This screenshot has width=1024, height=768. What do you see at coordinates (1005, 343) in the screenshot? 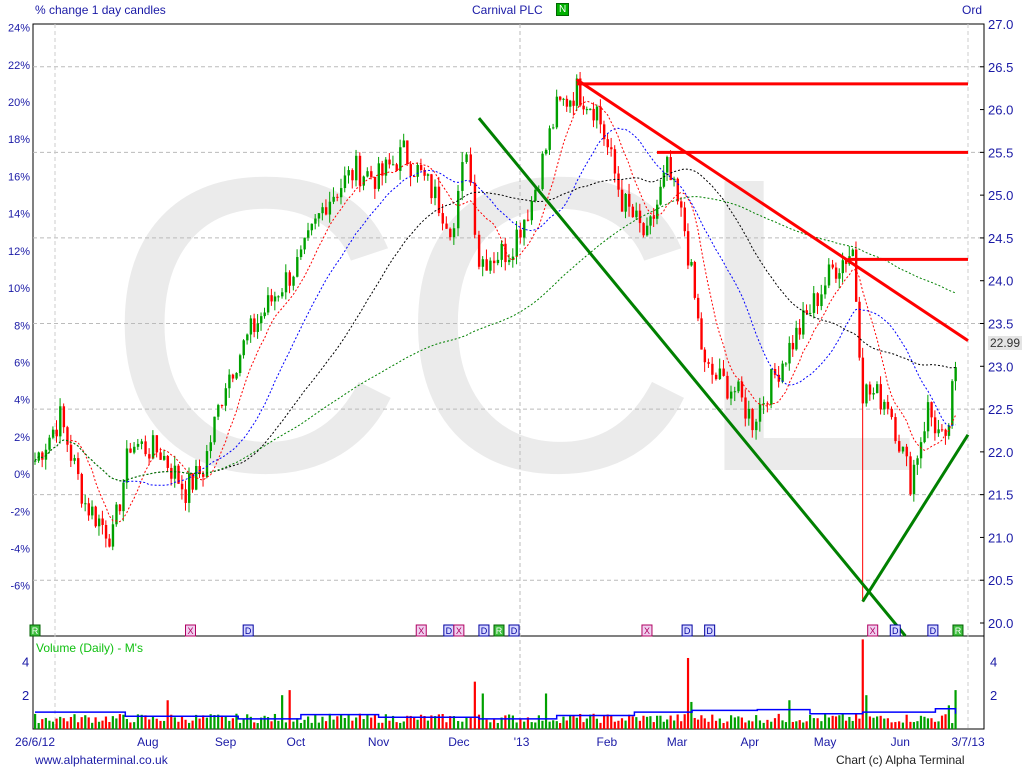
I see `last-price-label: 22.99` at bounding box center [1005, 343].